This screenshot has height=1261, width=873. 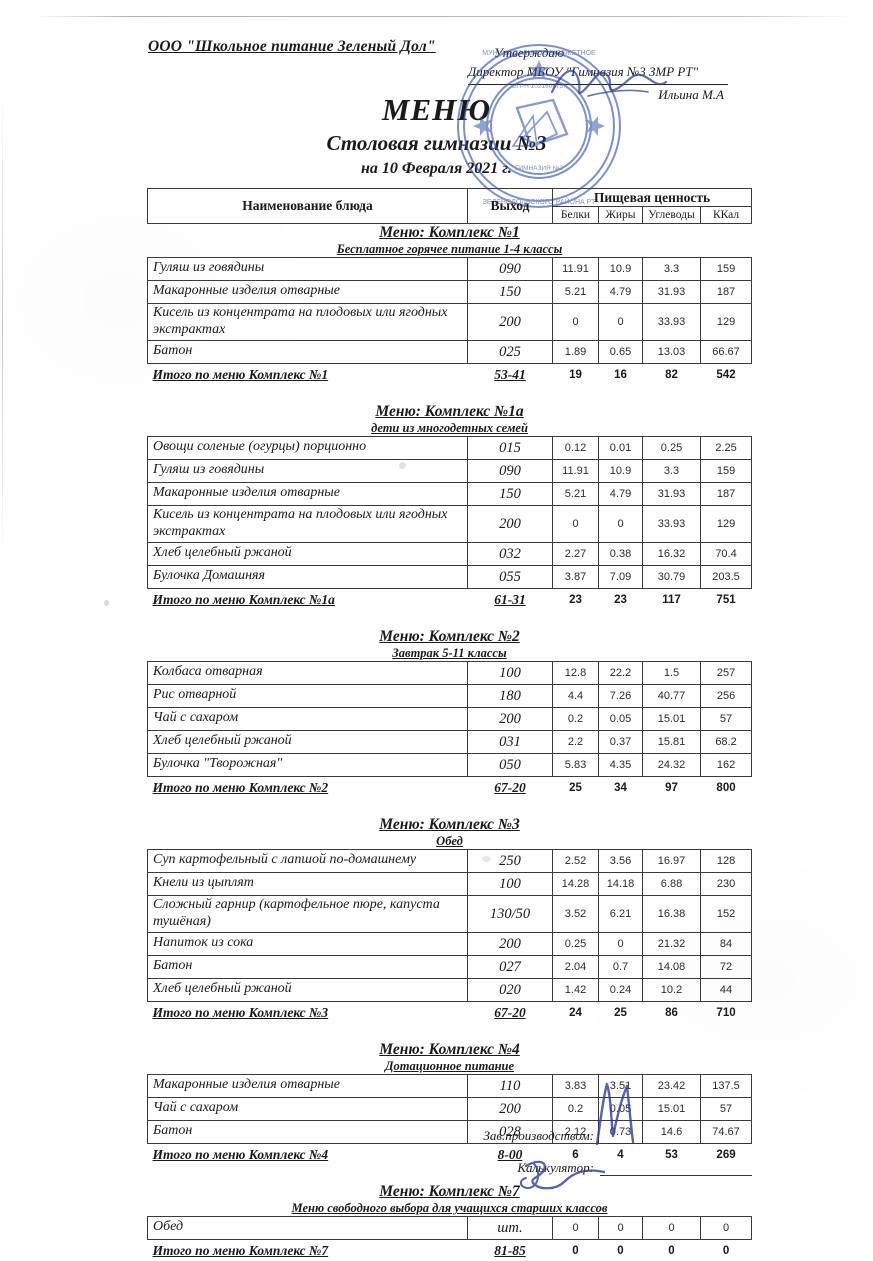 I want to click on section-note: Обед, so click(x=450, y=842).